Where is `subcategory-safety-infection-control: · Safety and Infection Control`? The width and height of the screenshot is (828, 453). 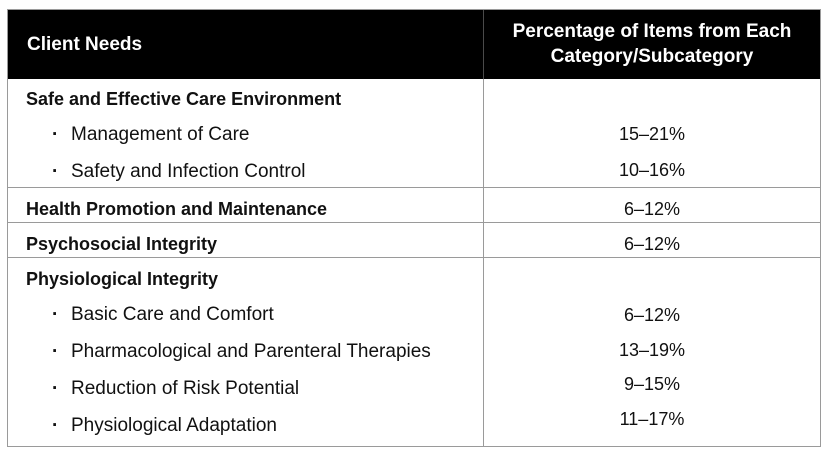
subcategory-safety-infection-control: · Safety and Infection Control is located at coordinates (178, 172).